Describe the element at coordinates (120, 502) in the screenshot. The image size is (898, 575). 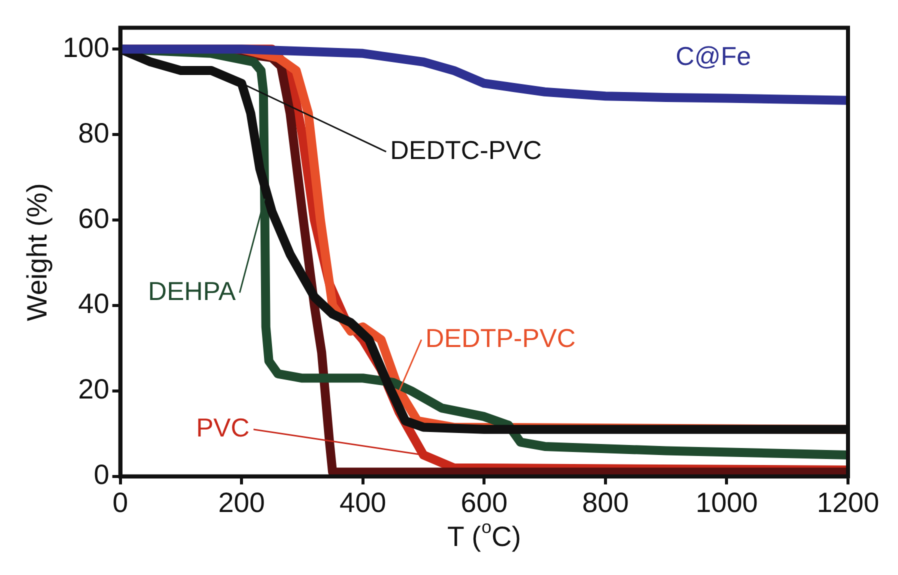
I see `x-tick-label: 0` at that location.